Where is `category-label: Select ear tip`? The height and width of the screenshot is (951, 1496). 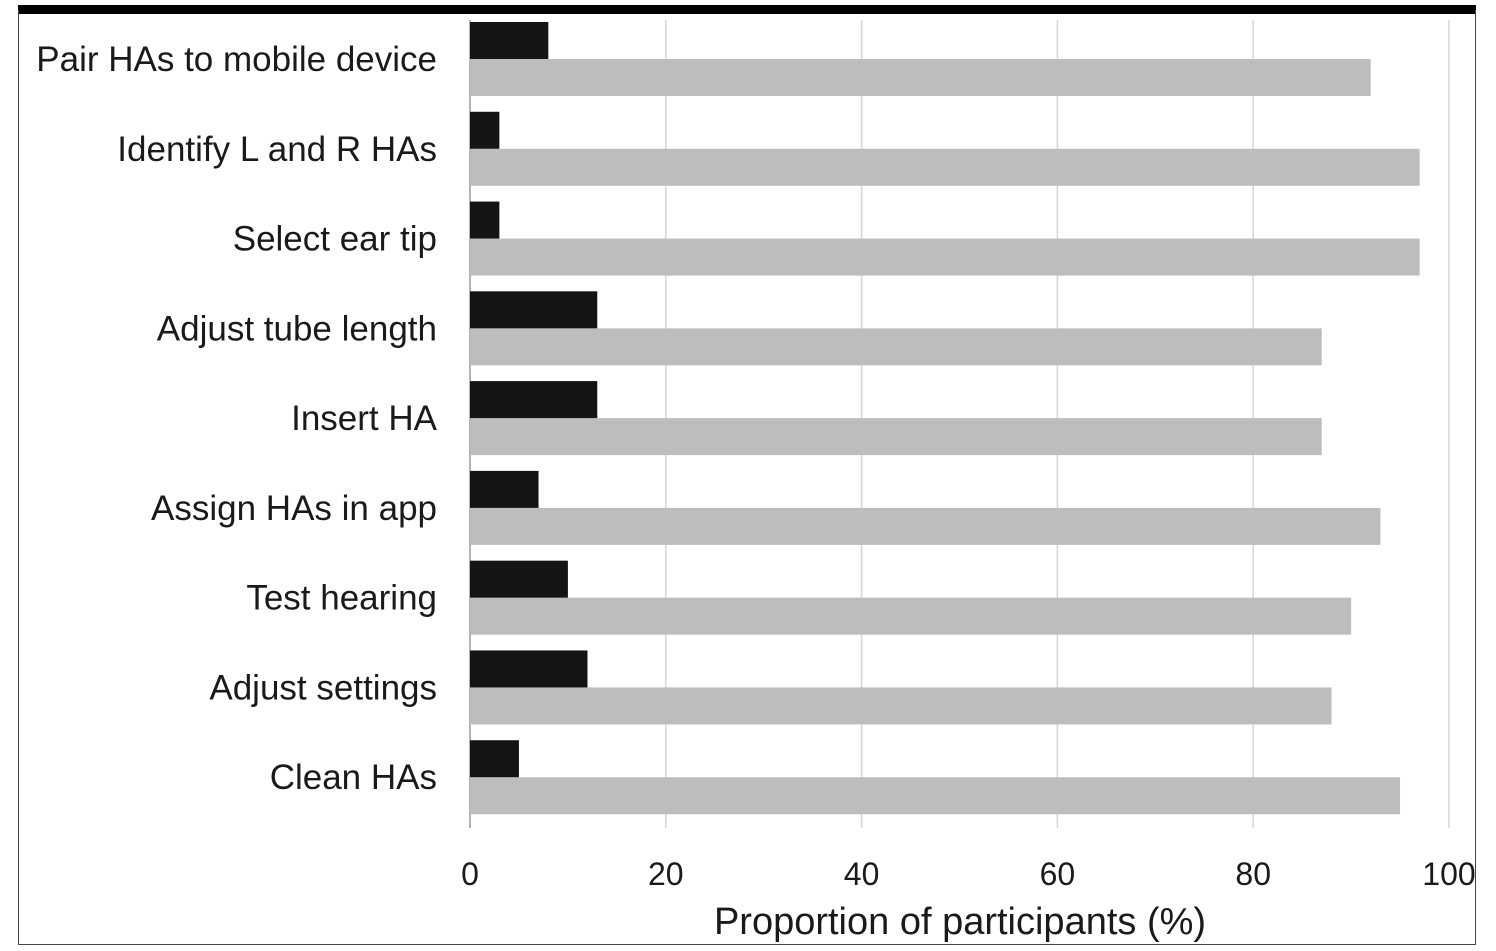 category-label: Select ear tip is located at coordinates (335, 239).